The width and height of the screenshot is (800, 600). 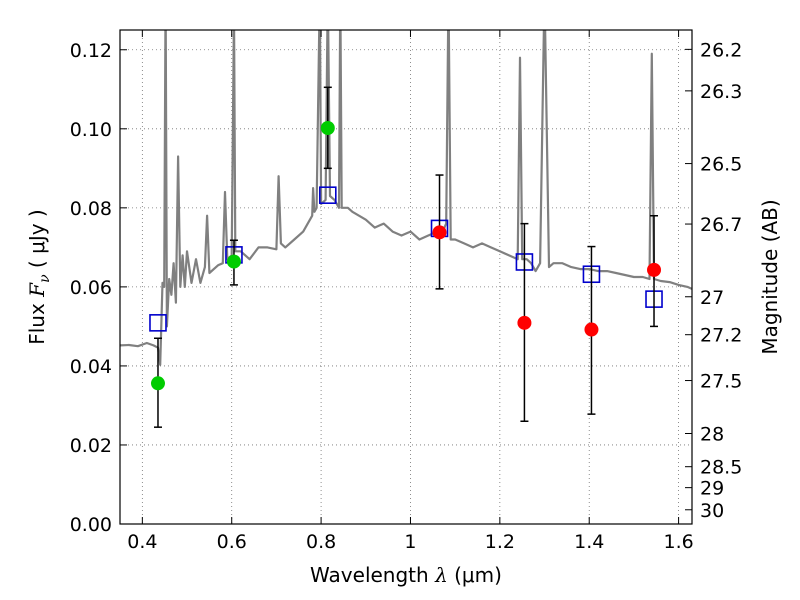 What do you see at coordinates (91, 130) in the screenshot?
I see `y-tick-label: 0.10` at bounding box center [91, 130].